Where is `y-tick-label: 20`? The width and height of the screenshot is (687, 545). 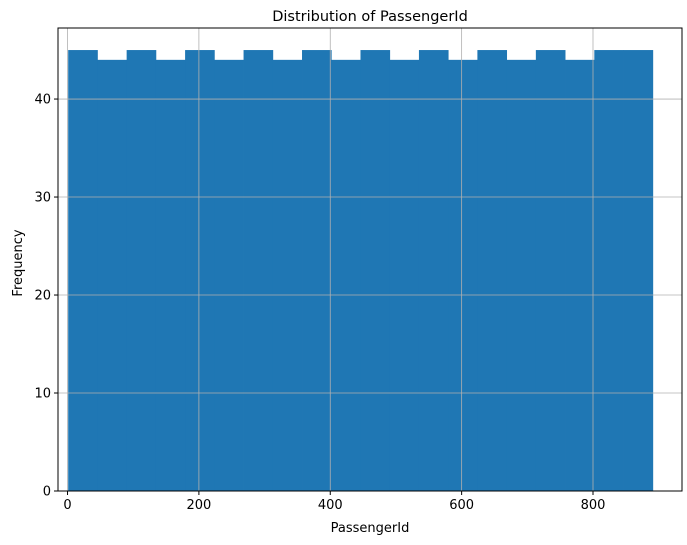
y-tick-label: 20 is located at coordinates (42, 296).